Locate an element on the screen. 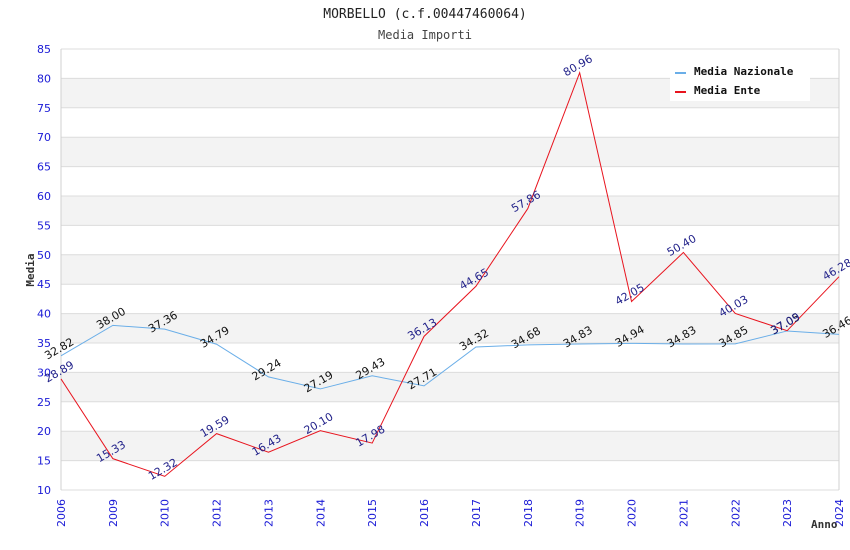  x-tick-label: 2021 is located at coordinates (683, 513).